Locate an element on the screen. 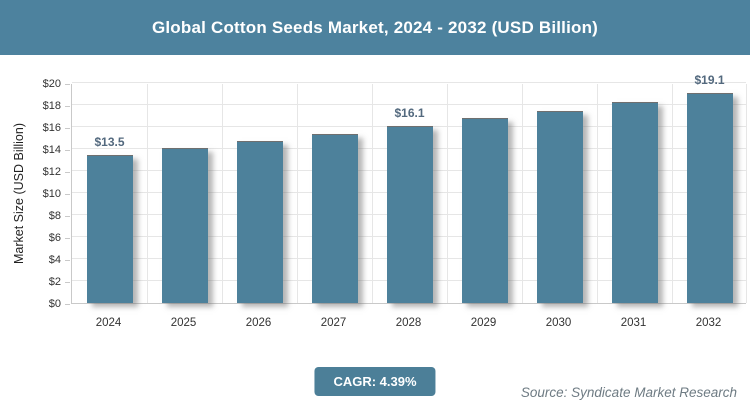 The width and height of the screenshot is (750, 417). y-tick-label-0: $0 is located at coordinates (54, 304).